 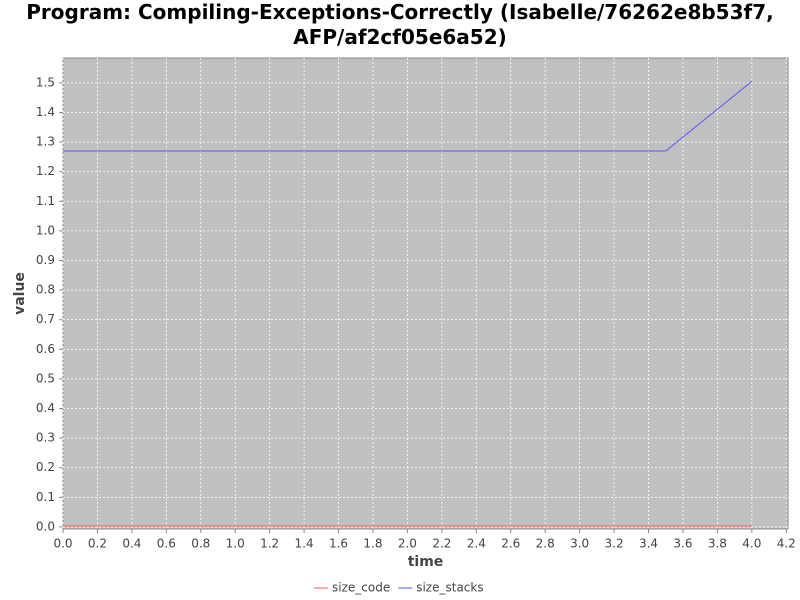 What do you see at coordinates (45, 142) in the screenshot?
I see `y-tick-label: 1.3` at bounding box center [45, 142].